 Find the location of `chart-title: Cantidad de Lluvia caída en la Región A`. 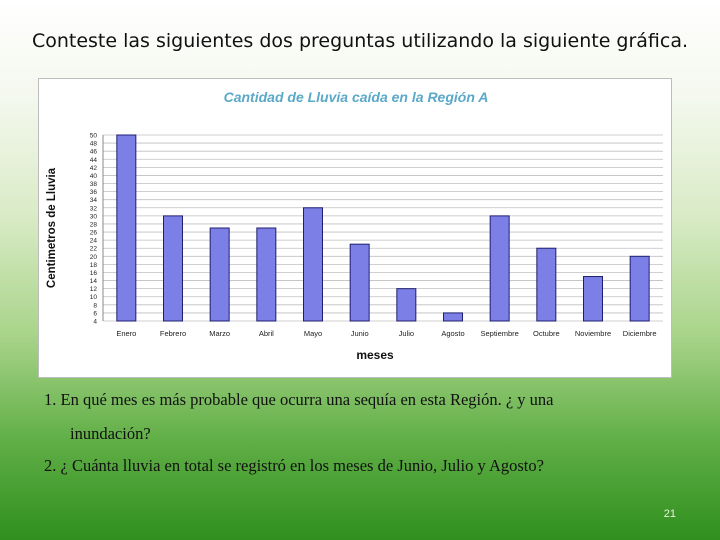

chart-title: Cantidad de Lluvia caída en la Región A is located at coordinates (356, 97).